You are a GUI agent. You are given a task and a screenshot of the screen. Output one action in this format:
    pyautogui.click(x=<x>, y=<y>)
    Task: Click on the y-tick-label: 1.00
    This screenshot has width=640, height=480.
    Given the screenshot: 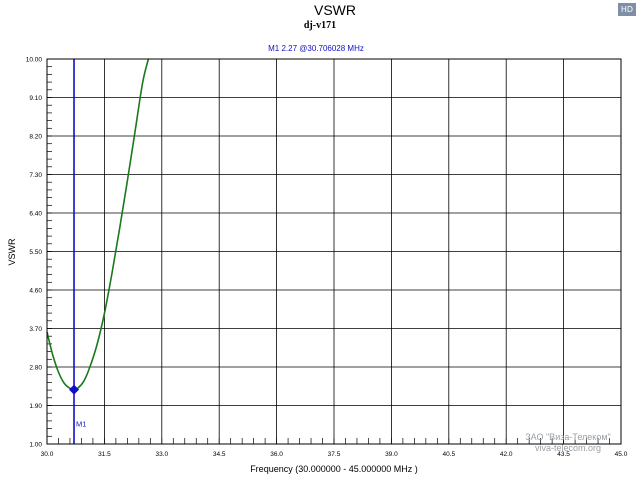 What is the action you would take?
    pyautogui.click(x=35, y=445)
    